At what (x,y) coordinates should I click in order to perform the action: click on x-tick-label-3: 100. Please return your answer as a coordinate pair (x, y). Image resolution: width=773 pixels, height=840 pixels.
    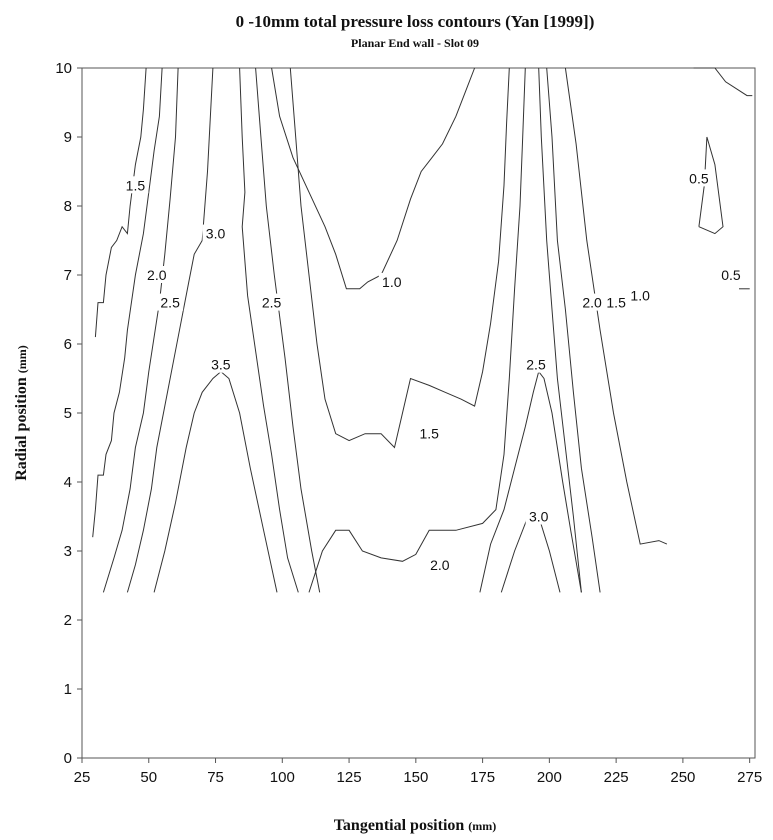
    Looking at the image, I should click on (282, 777).